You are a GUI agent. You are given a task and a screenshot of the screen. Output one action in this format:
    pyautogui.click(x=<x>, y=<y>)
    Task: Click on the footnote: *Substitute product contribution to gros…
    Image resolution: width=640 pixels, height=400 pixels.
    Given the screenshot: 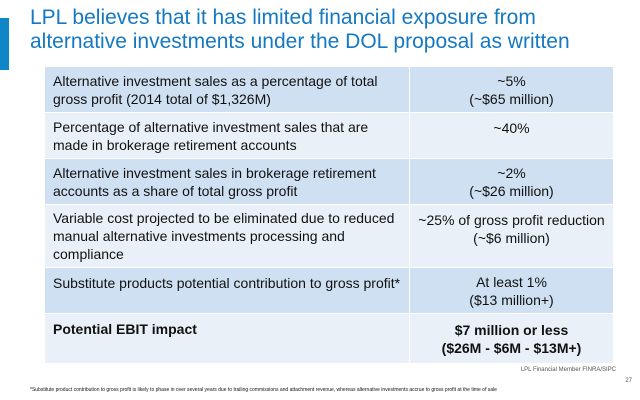 What is the action you would take?
    pyautogui.click(x=263, y=390)
    